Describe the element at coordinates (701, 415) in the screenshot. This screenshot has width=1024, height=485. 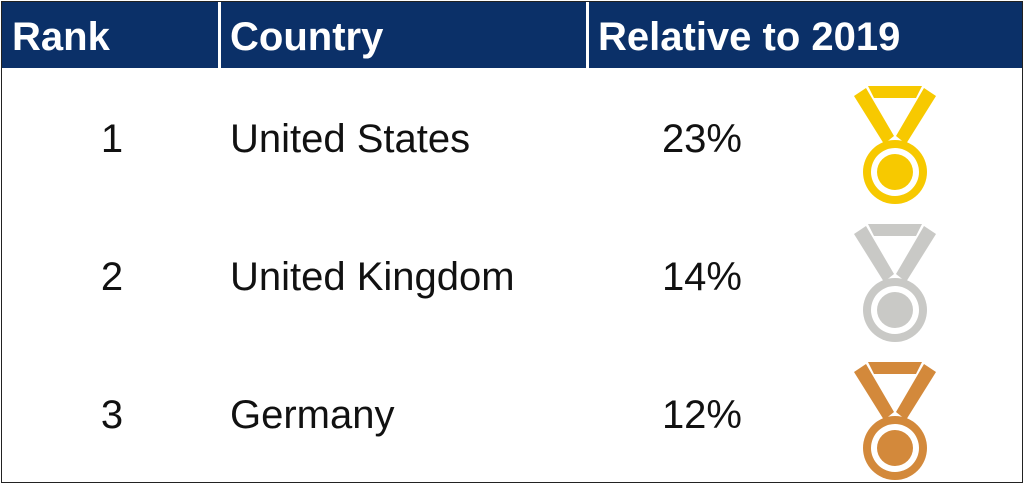
I see `relative-value: 12%` at that location.